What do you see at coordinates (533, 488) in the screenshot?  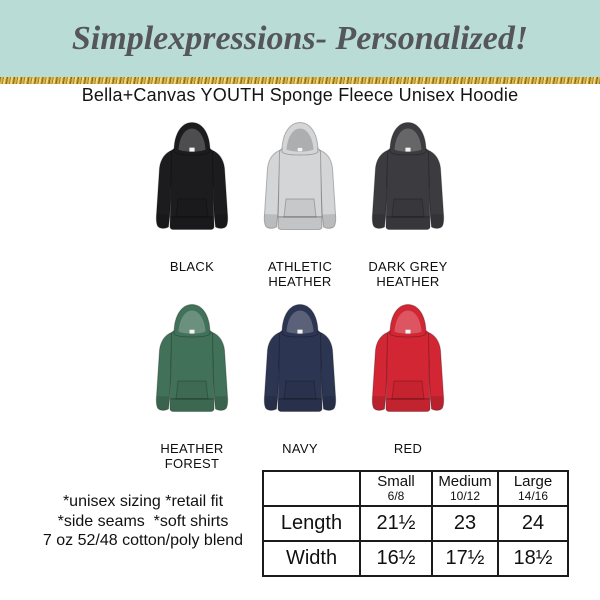 I see `size-column-header: Large 14/16` at bounding box center [533, 488].